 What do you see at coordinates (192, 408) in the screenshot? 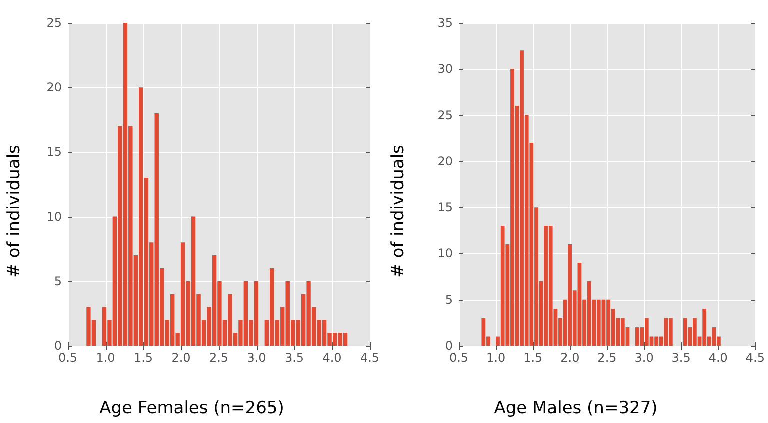
I see `x-axis-title: Age Females (n=265)` at bounding box center [192, 408].